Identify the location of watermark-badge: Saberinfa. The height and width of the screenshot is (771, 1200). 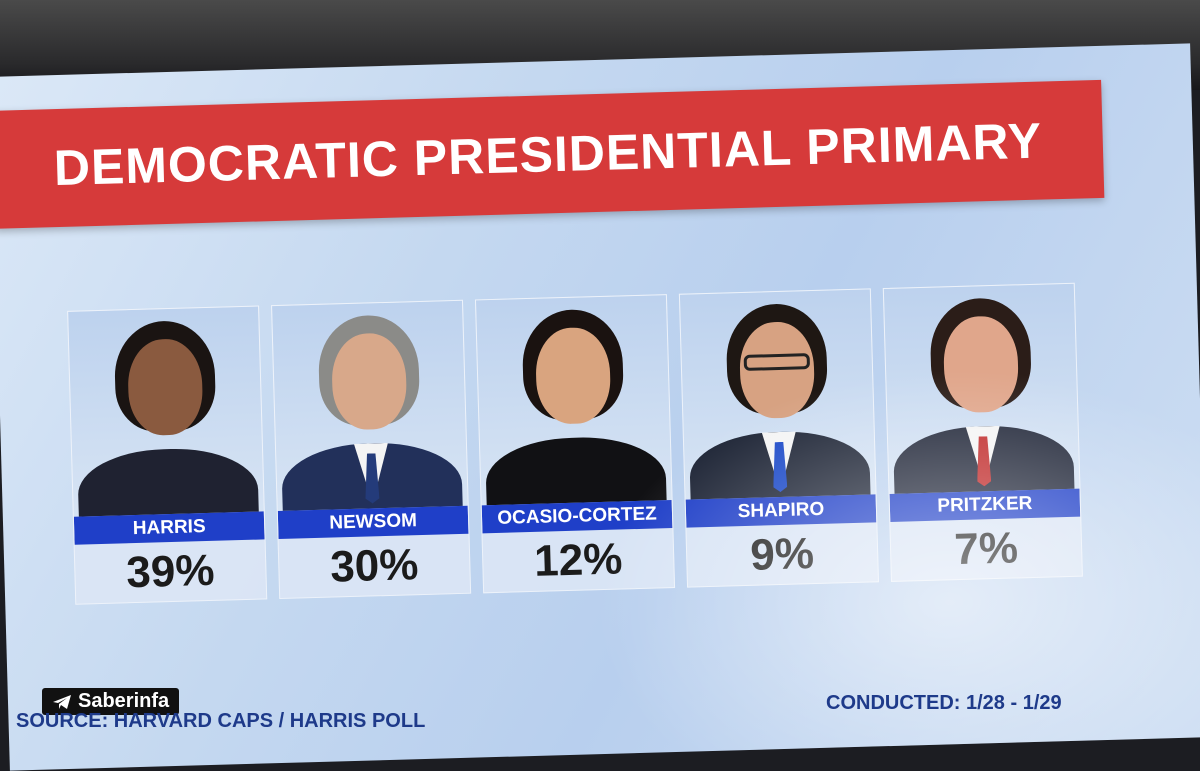
(111, 701).